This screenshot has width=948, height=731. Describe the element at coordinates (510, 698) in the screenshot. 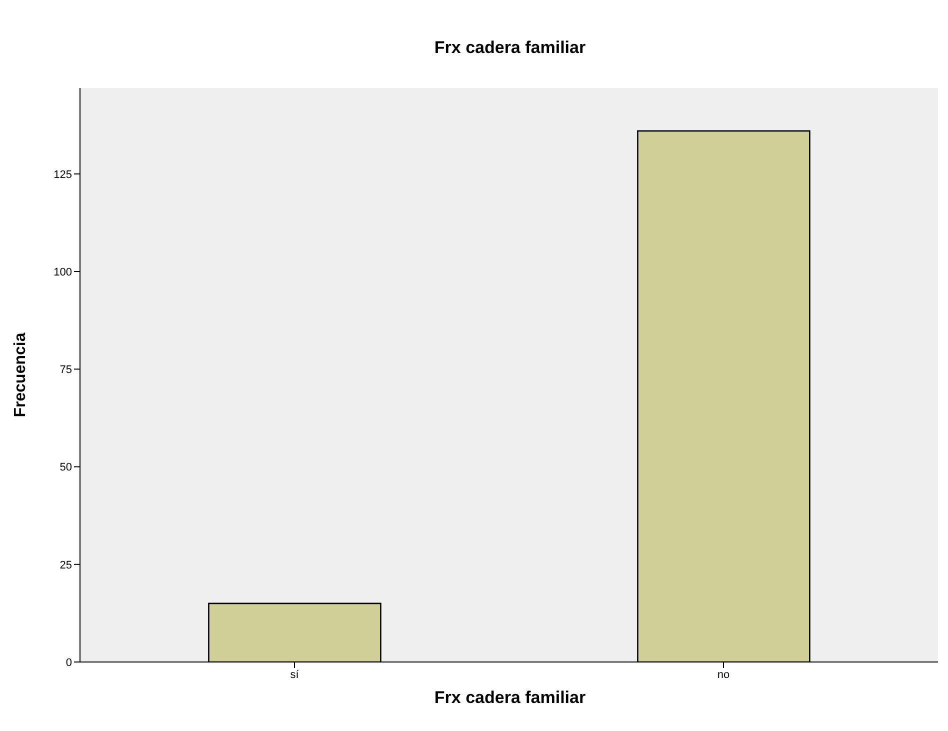

I see `x-axis-title: Frx cadera familiar` at that location.